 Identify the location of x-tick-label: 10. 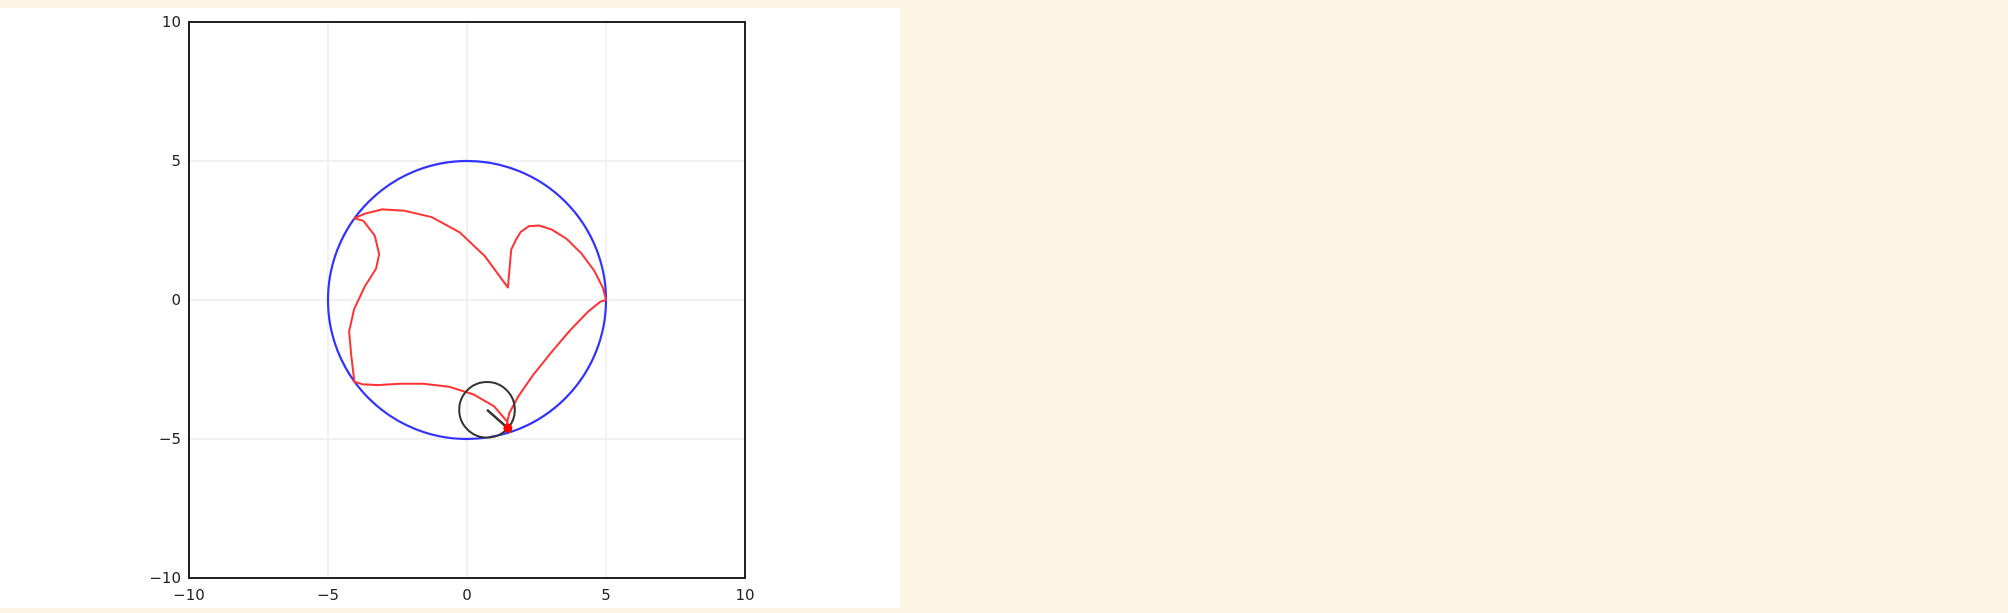
(744, 595).